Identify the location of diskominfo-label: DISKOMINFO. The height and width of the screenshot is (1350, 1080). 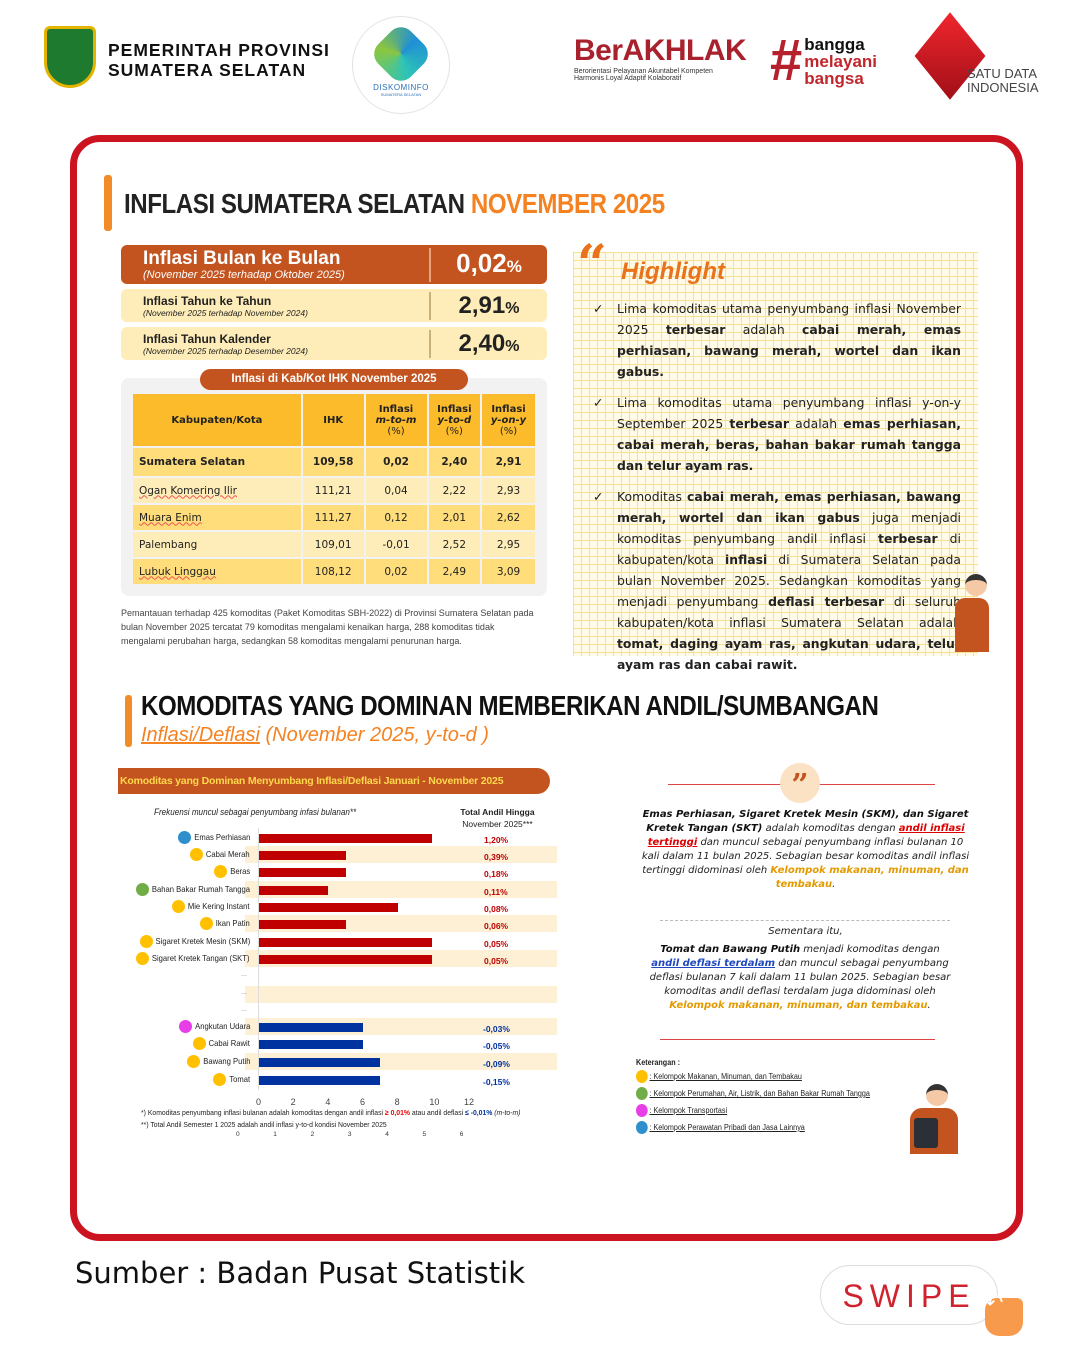
(401, 87).